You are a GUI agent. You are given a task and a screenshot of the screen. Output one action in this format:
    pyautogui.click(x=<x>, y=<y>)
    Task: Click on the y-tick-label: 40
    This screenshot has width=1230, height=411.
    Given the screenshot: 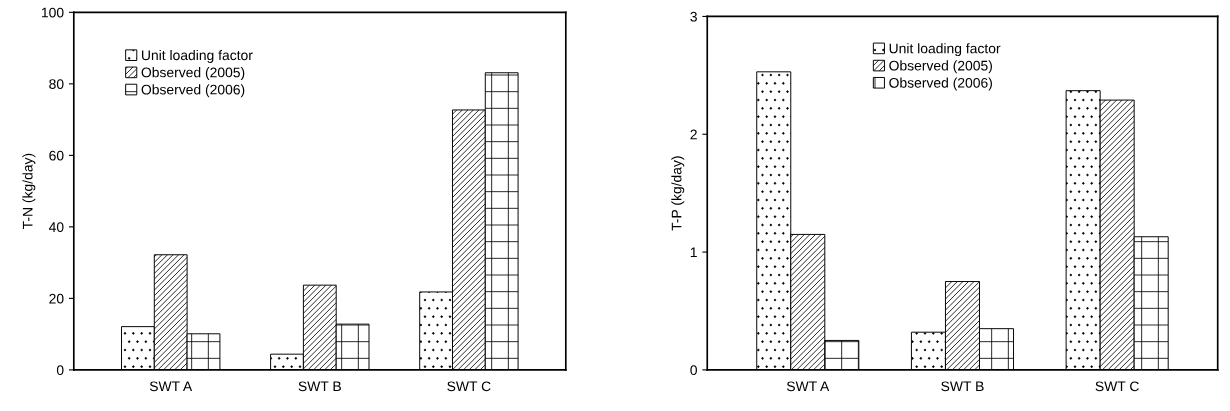 What is the action you would take?
    pyautogui.click(x=56, y=227)
    